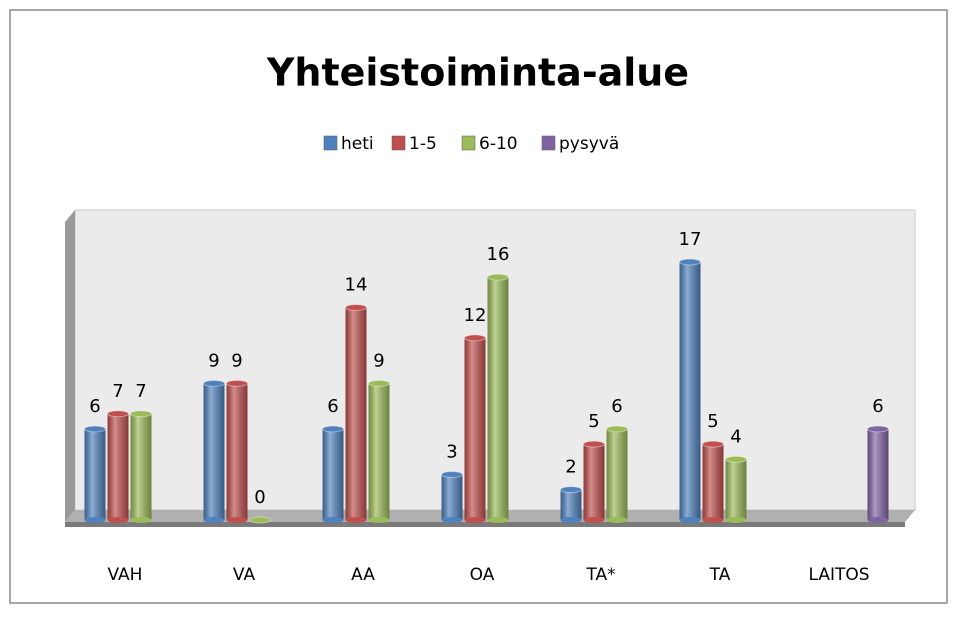 This screenshot has width=957, height=618. I want to click on x-tick-label: TA*, so click(600, 575).